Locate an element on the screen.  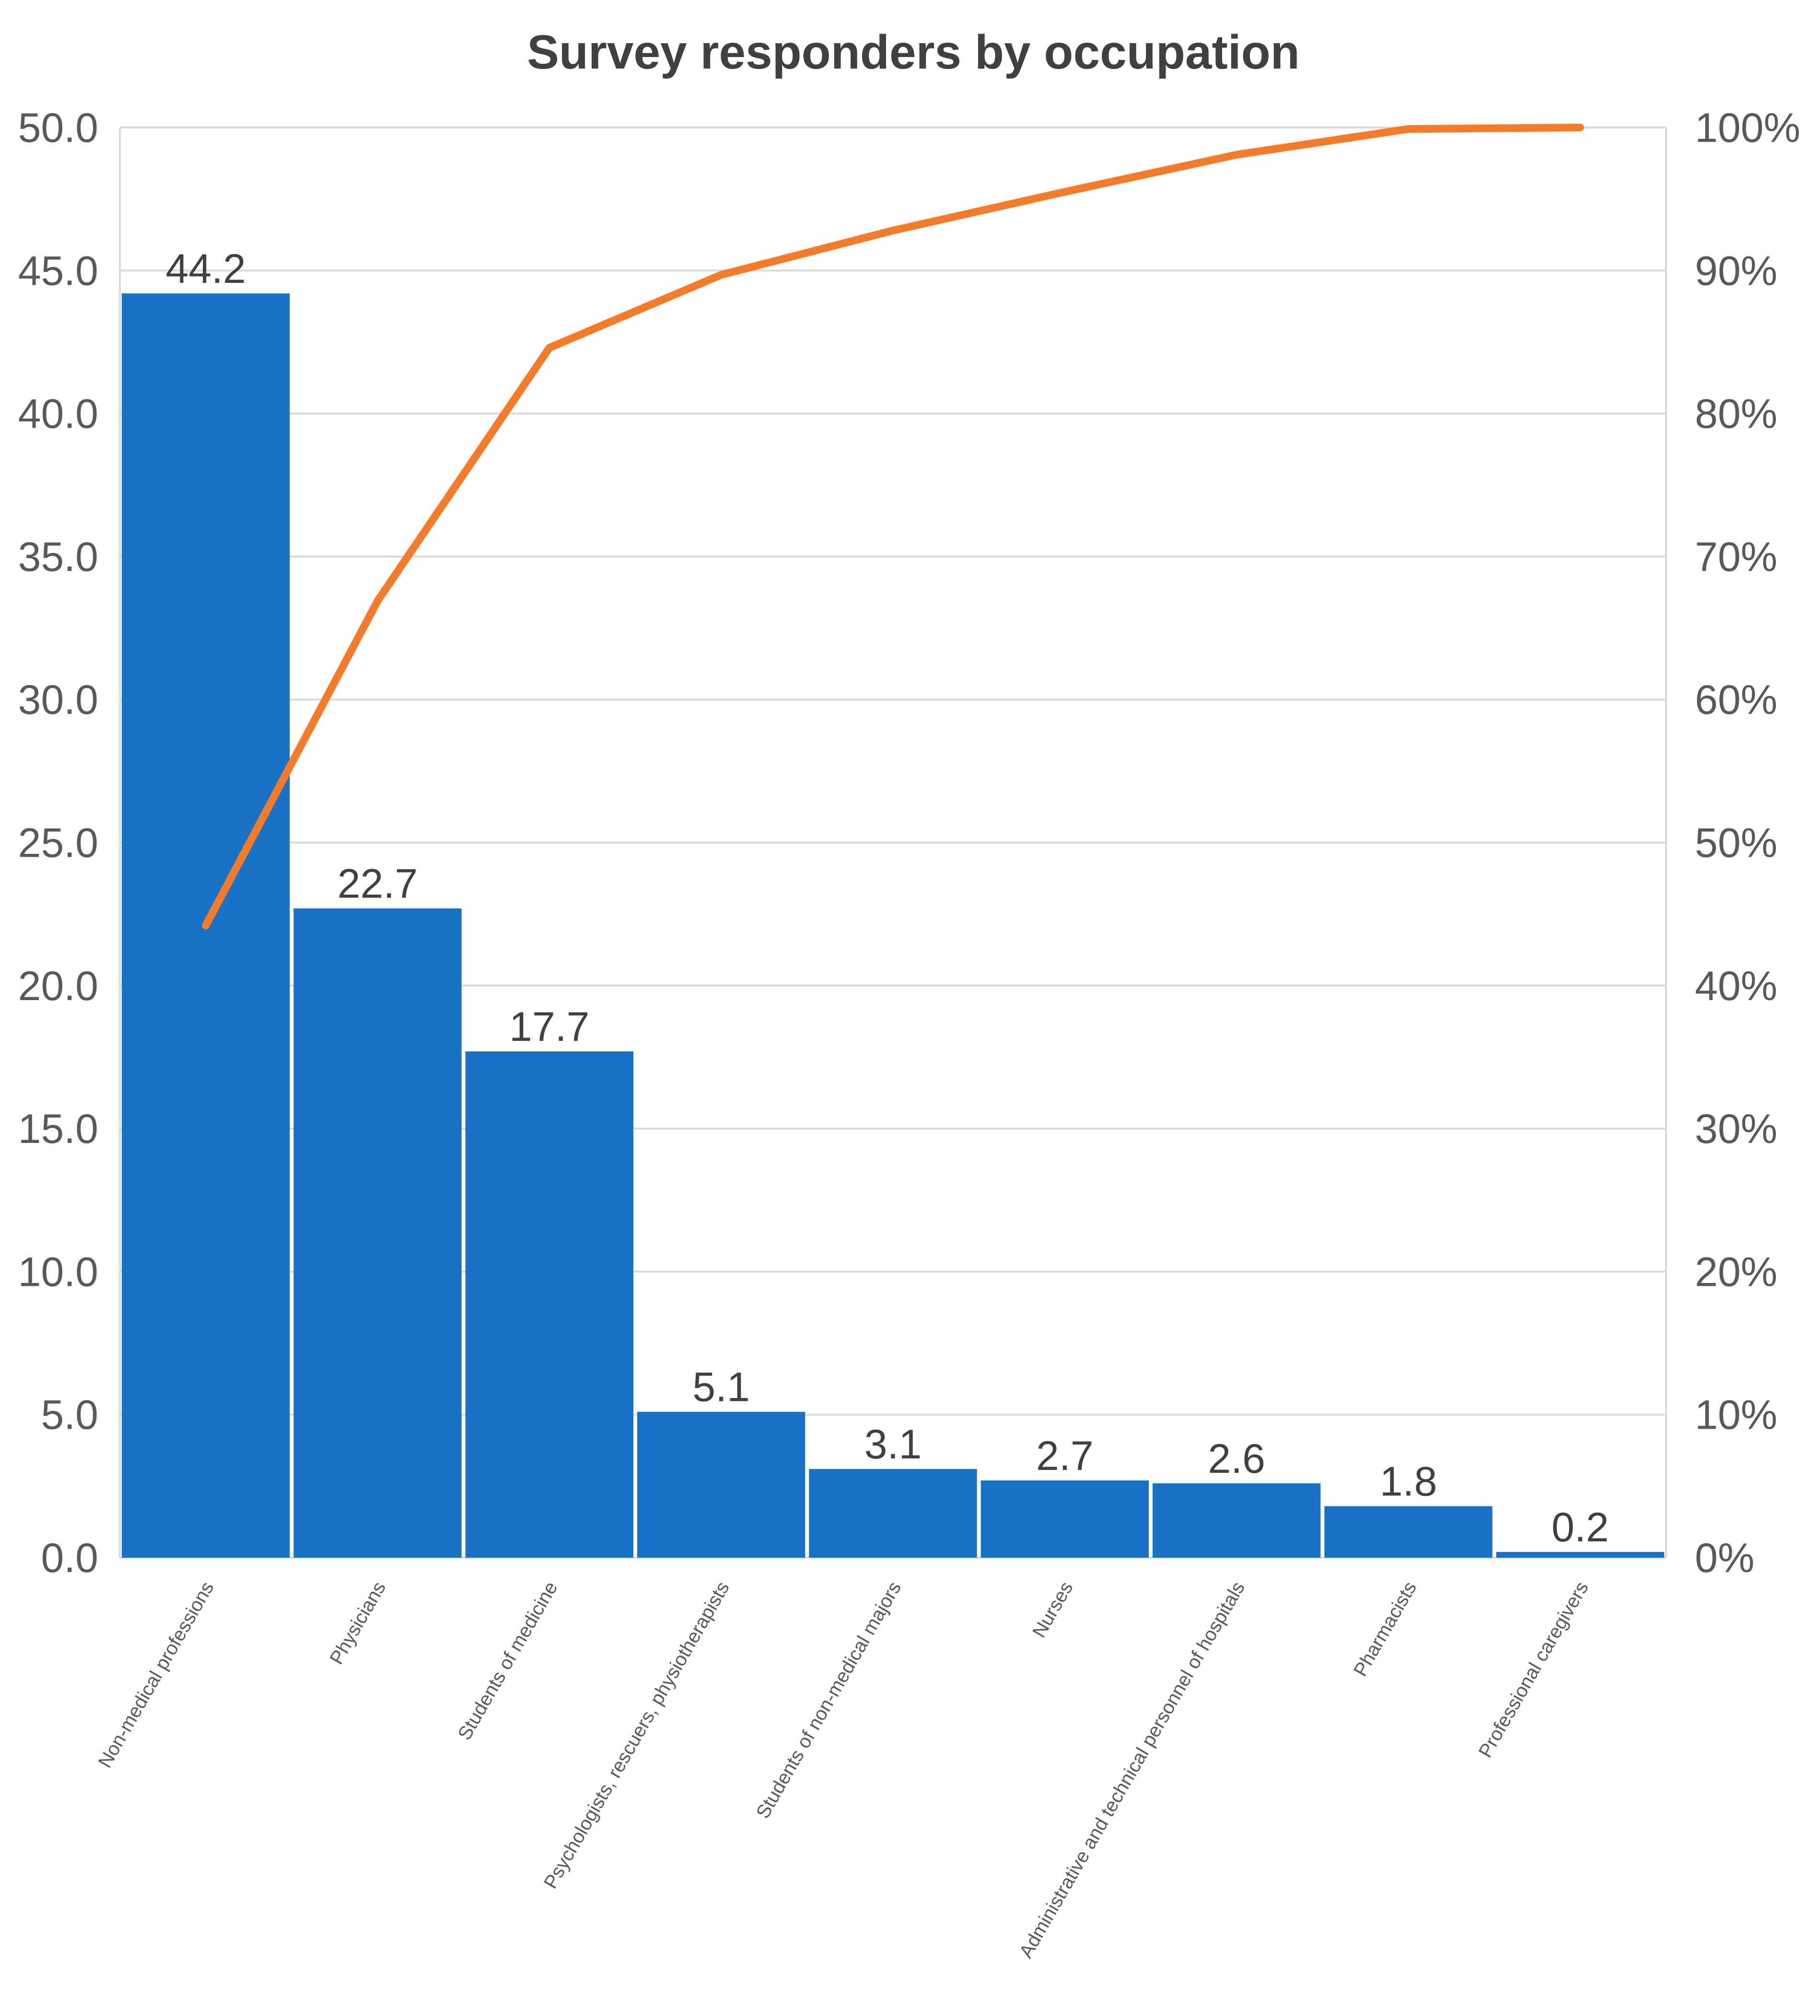
y-tick-label-right: 60% is located at coordinates (1736, 700).